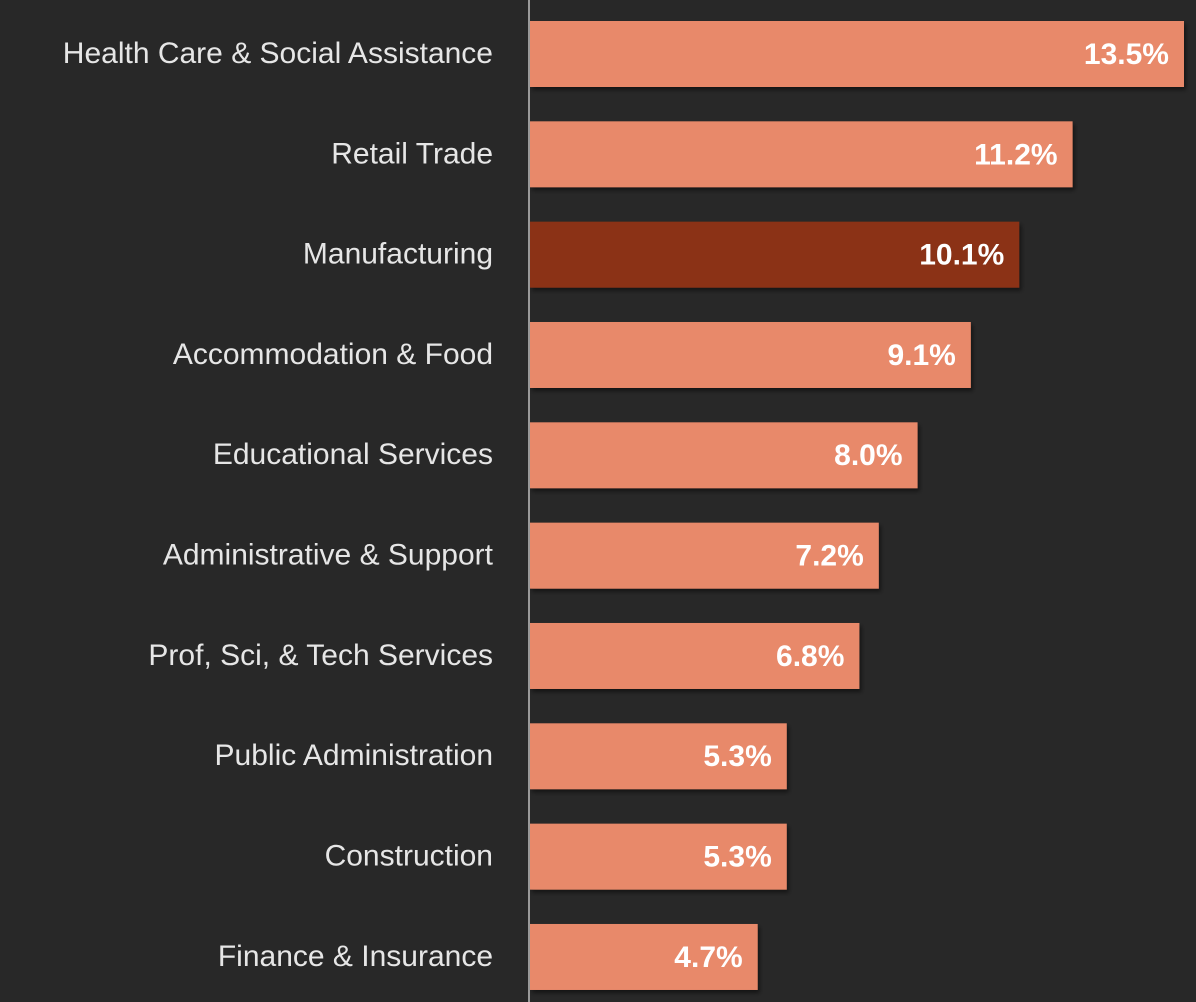 The width and height of the screenshot is (1196, 1002). What do you see at coordinates (412, 153) in the screenshot?
I see `category-label: Retail Trade` at bounding box center [412, 153].